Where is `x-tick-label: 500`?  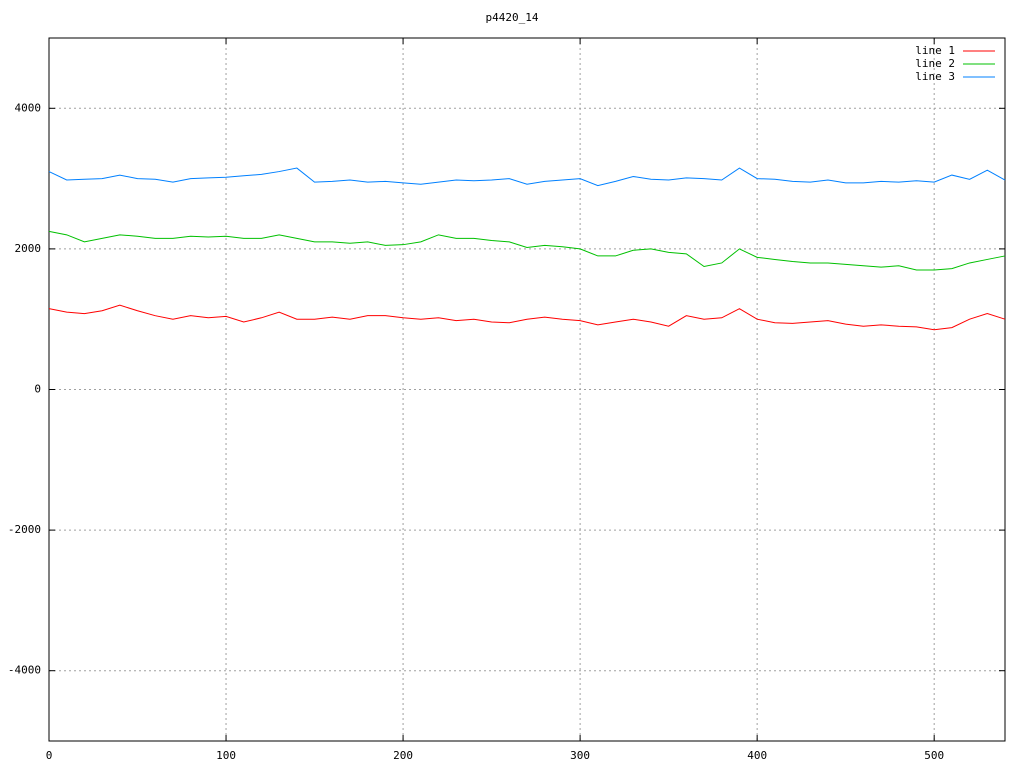
x-tick-label: 500 is located at coordinates (934, 755).